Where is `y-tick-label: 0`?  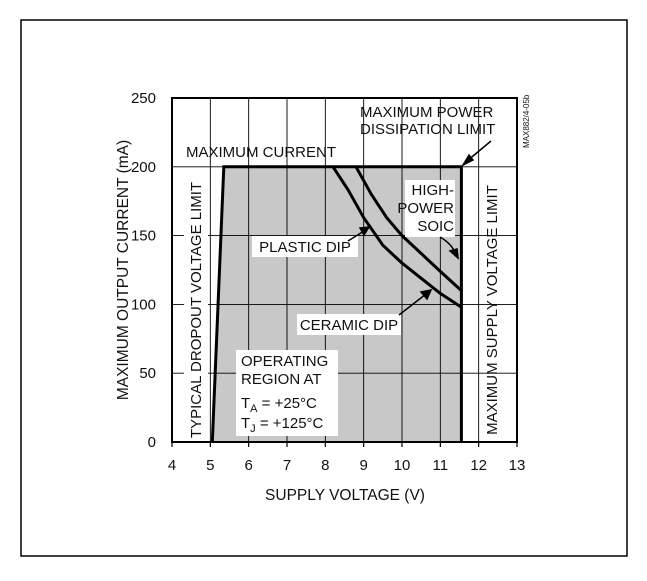
y-tick-label: 0 is located at coordinates (152, 442).